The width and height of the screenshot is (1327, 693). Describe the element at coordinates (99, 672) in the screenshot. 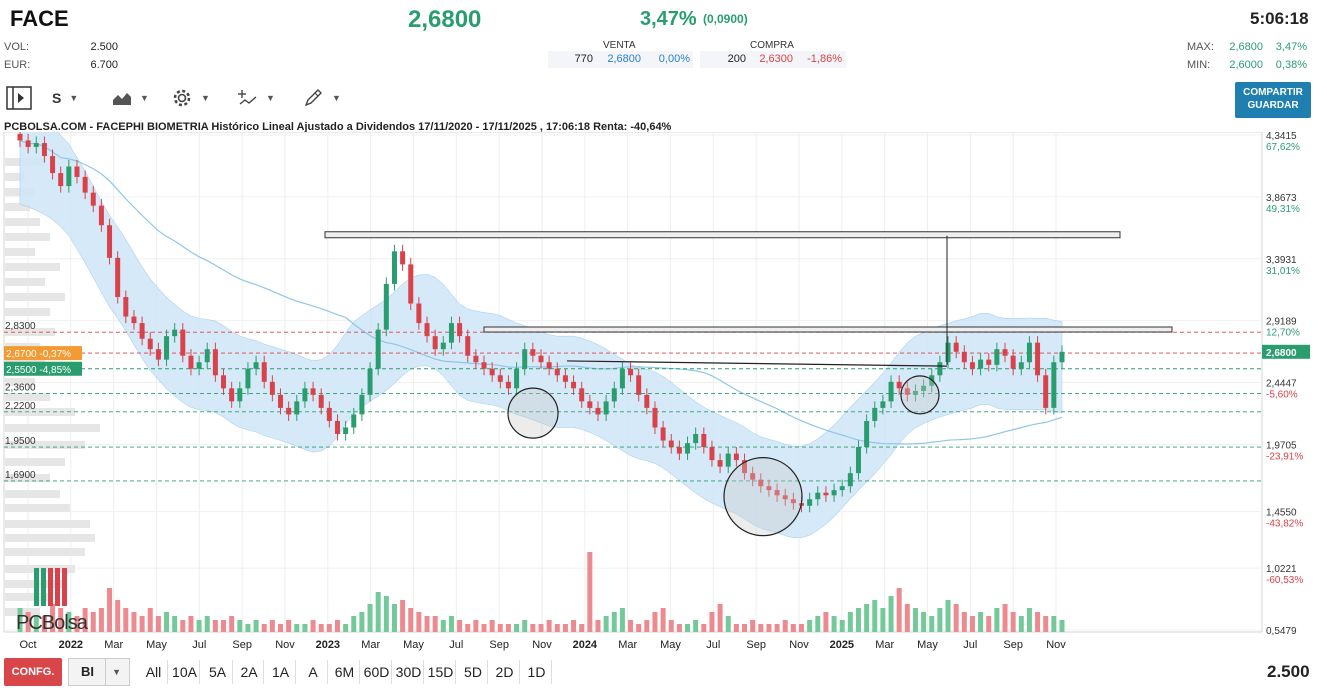

I see `interval-selector: BI ▼` at that location.